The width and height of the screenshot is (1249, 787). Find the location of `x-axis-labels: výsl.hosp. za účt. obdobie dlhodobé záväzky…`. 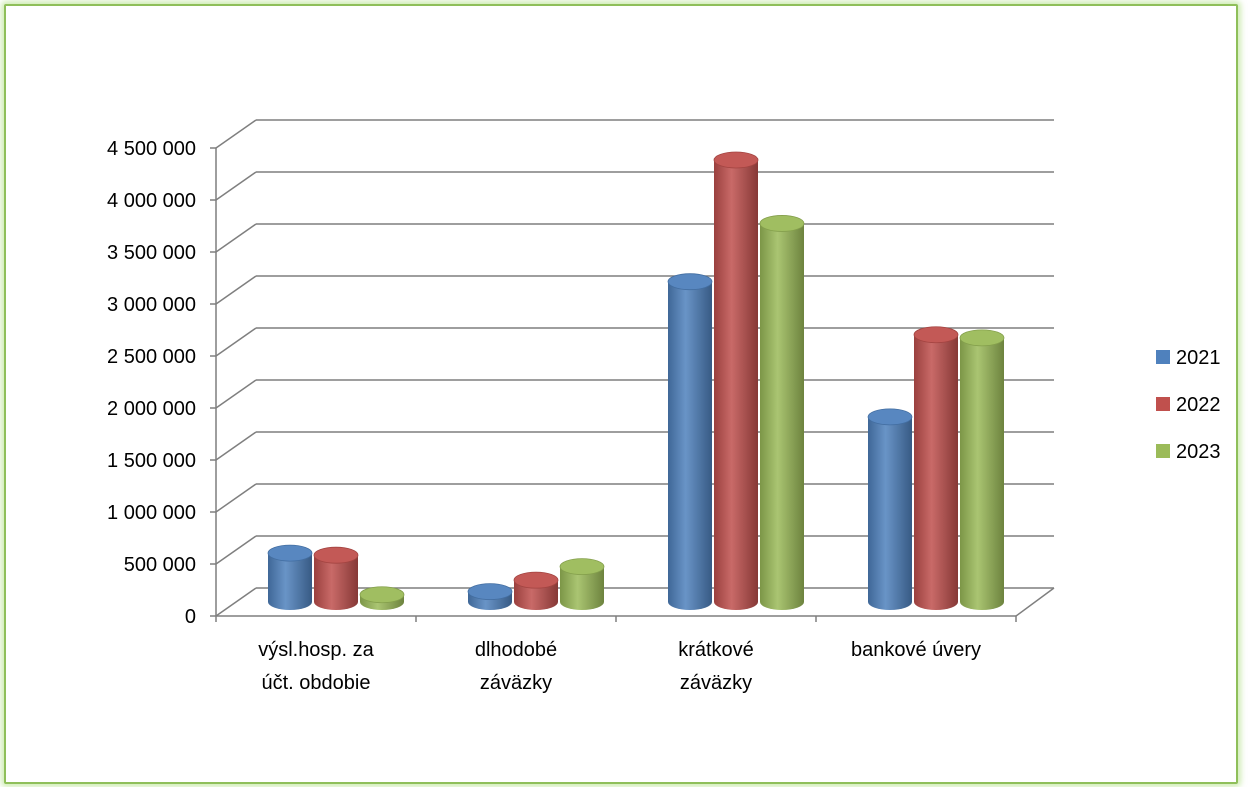

x-axis-labels: výsl.hosp. za účt. obdobie dlhodobé záväzky… is located at coordinates (619, 666).